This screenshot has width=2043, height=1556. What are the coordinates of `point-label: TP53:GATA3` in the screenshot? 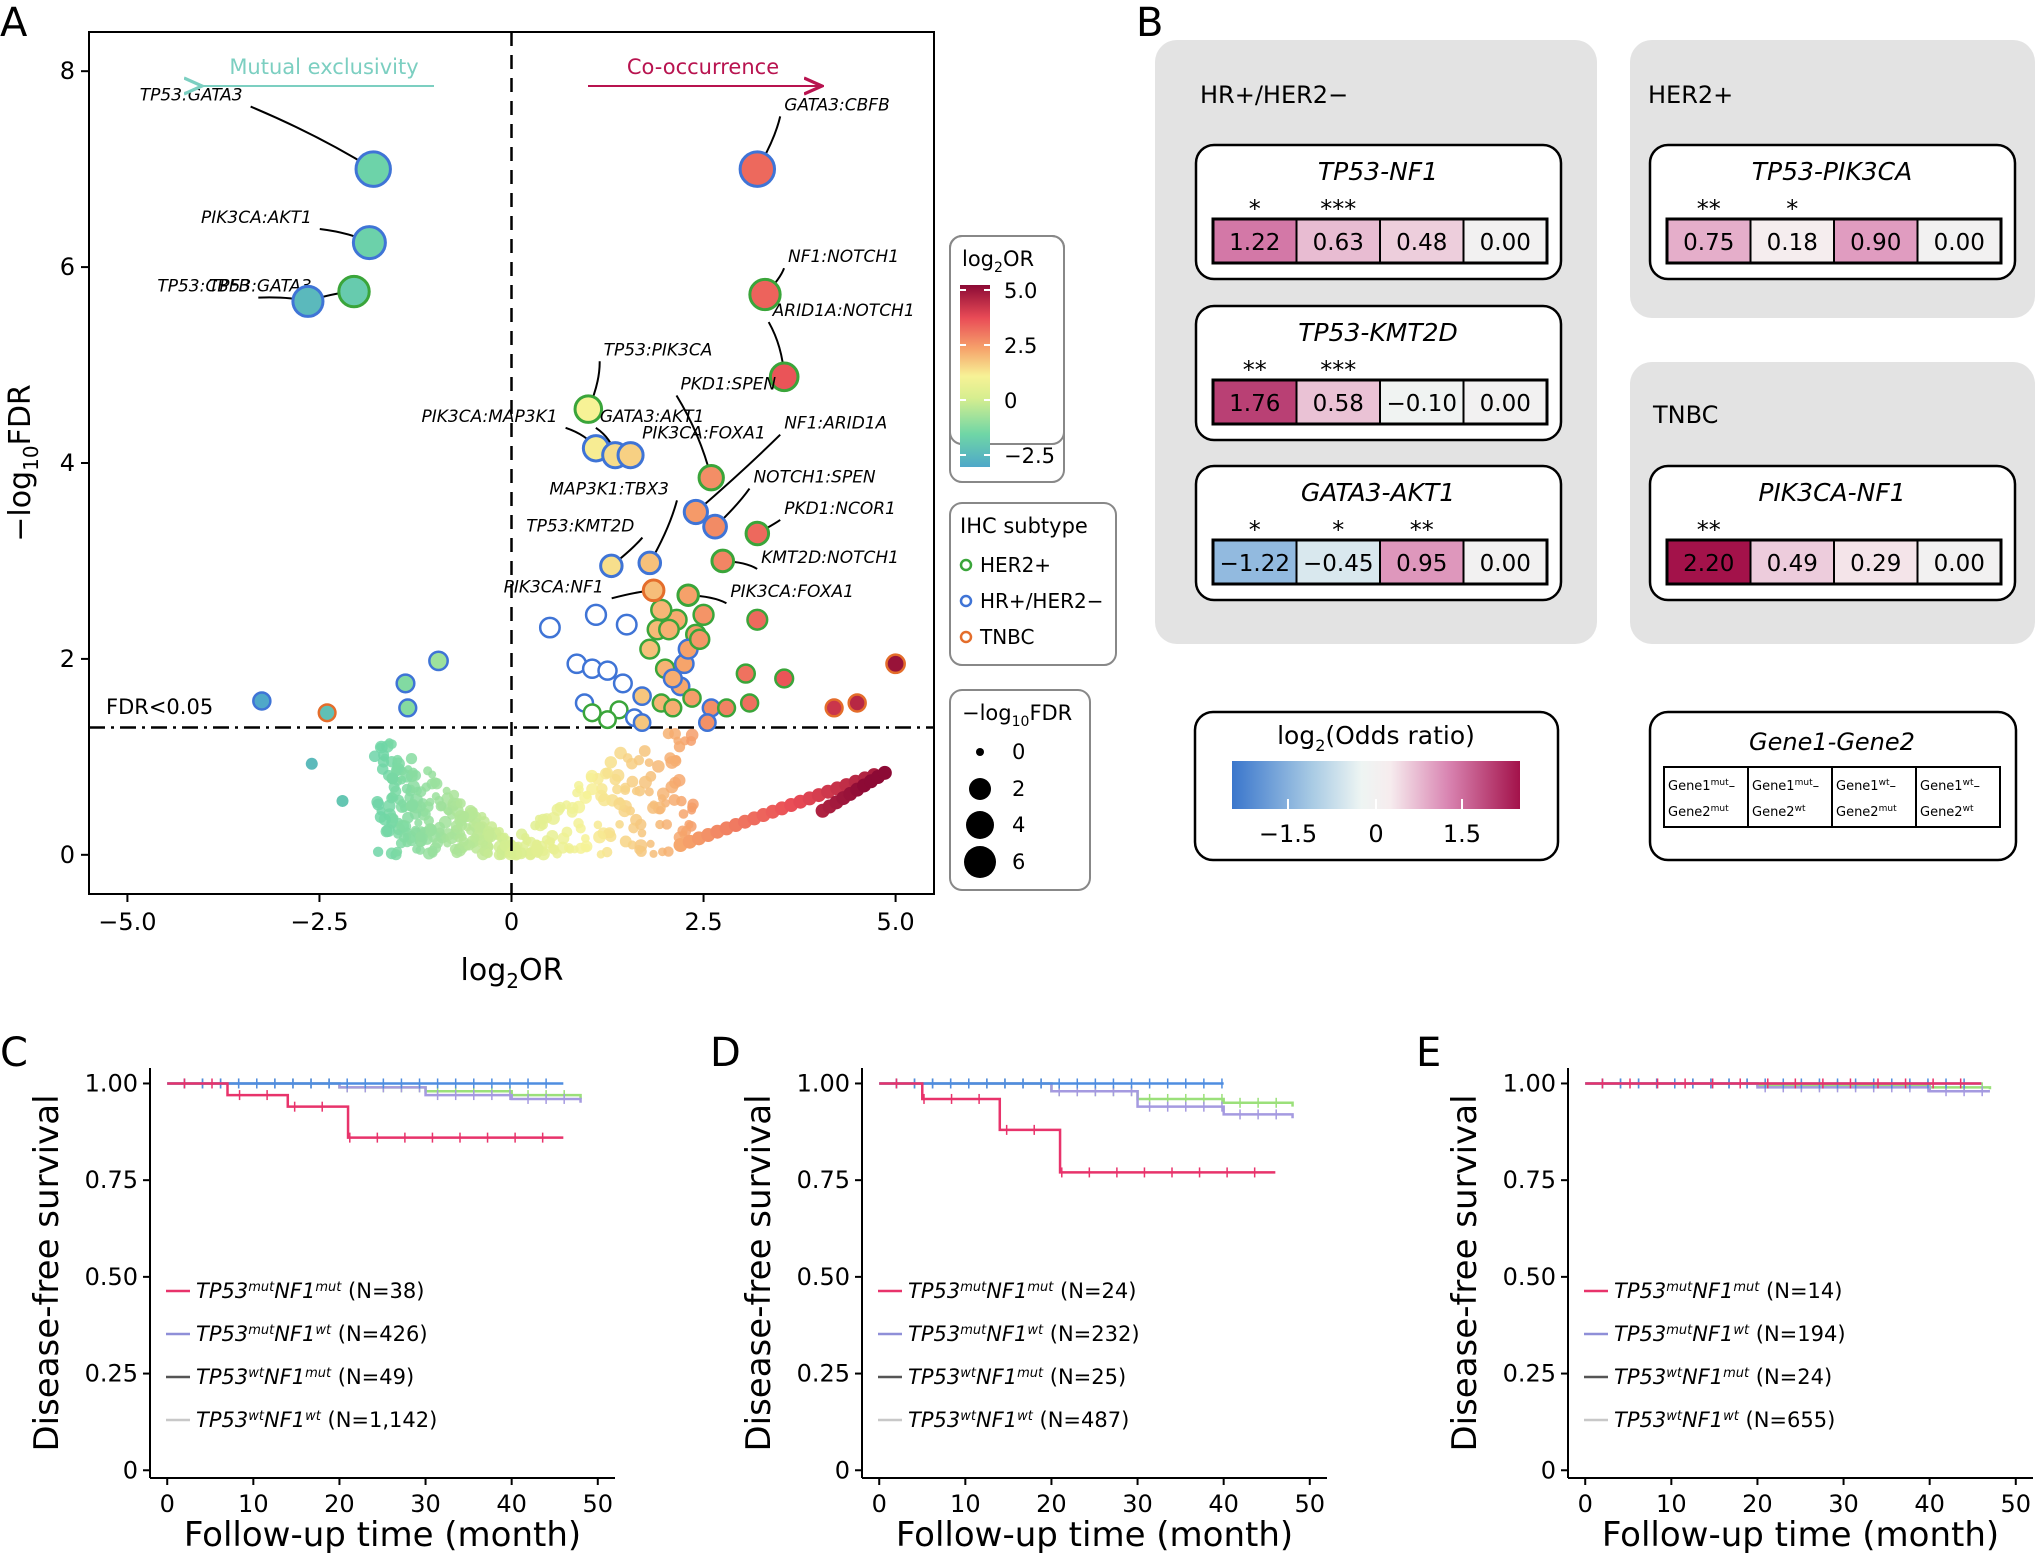 It's located at (191, 96).